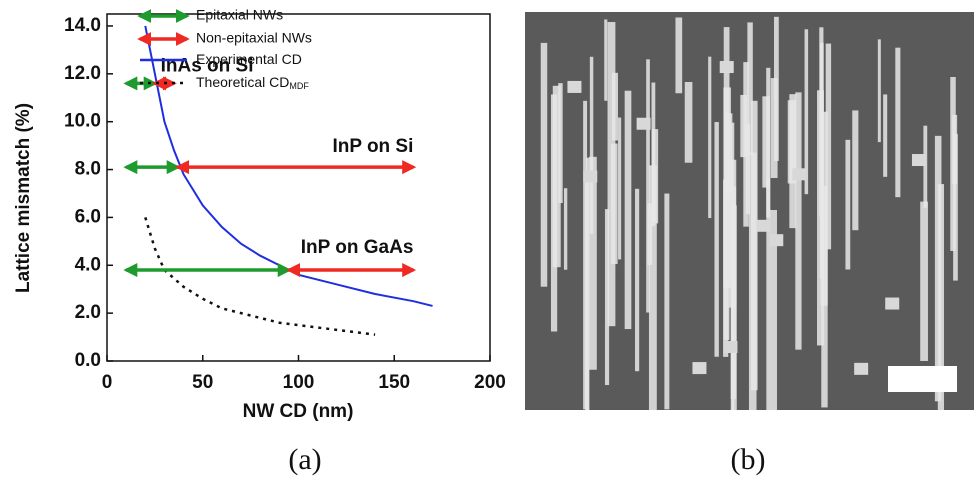  What do you see at coordinates (922, 379) in the screenshot?
I see `scale-bar` at bounding box center [922, 379].